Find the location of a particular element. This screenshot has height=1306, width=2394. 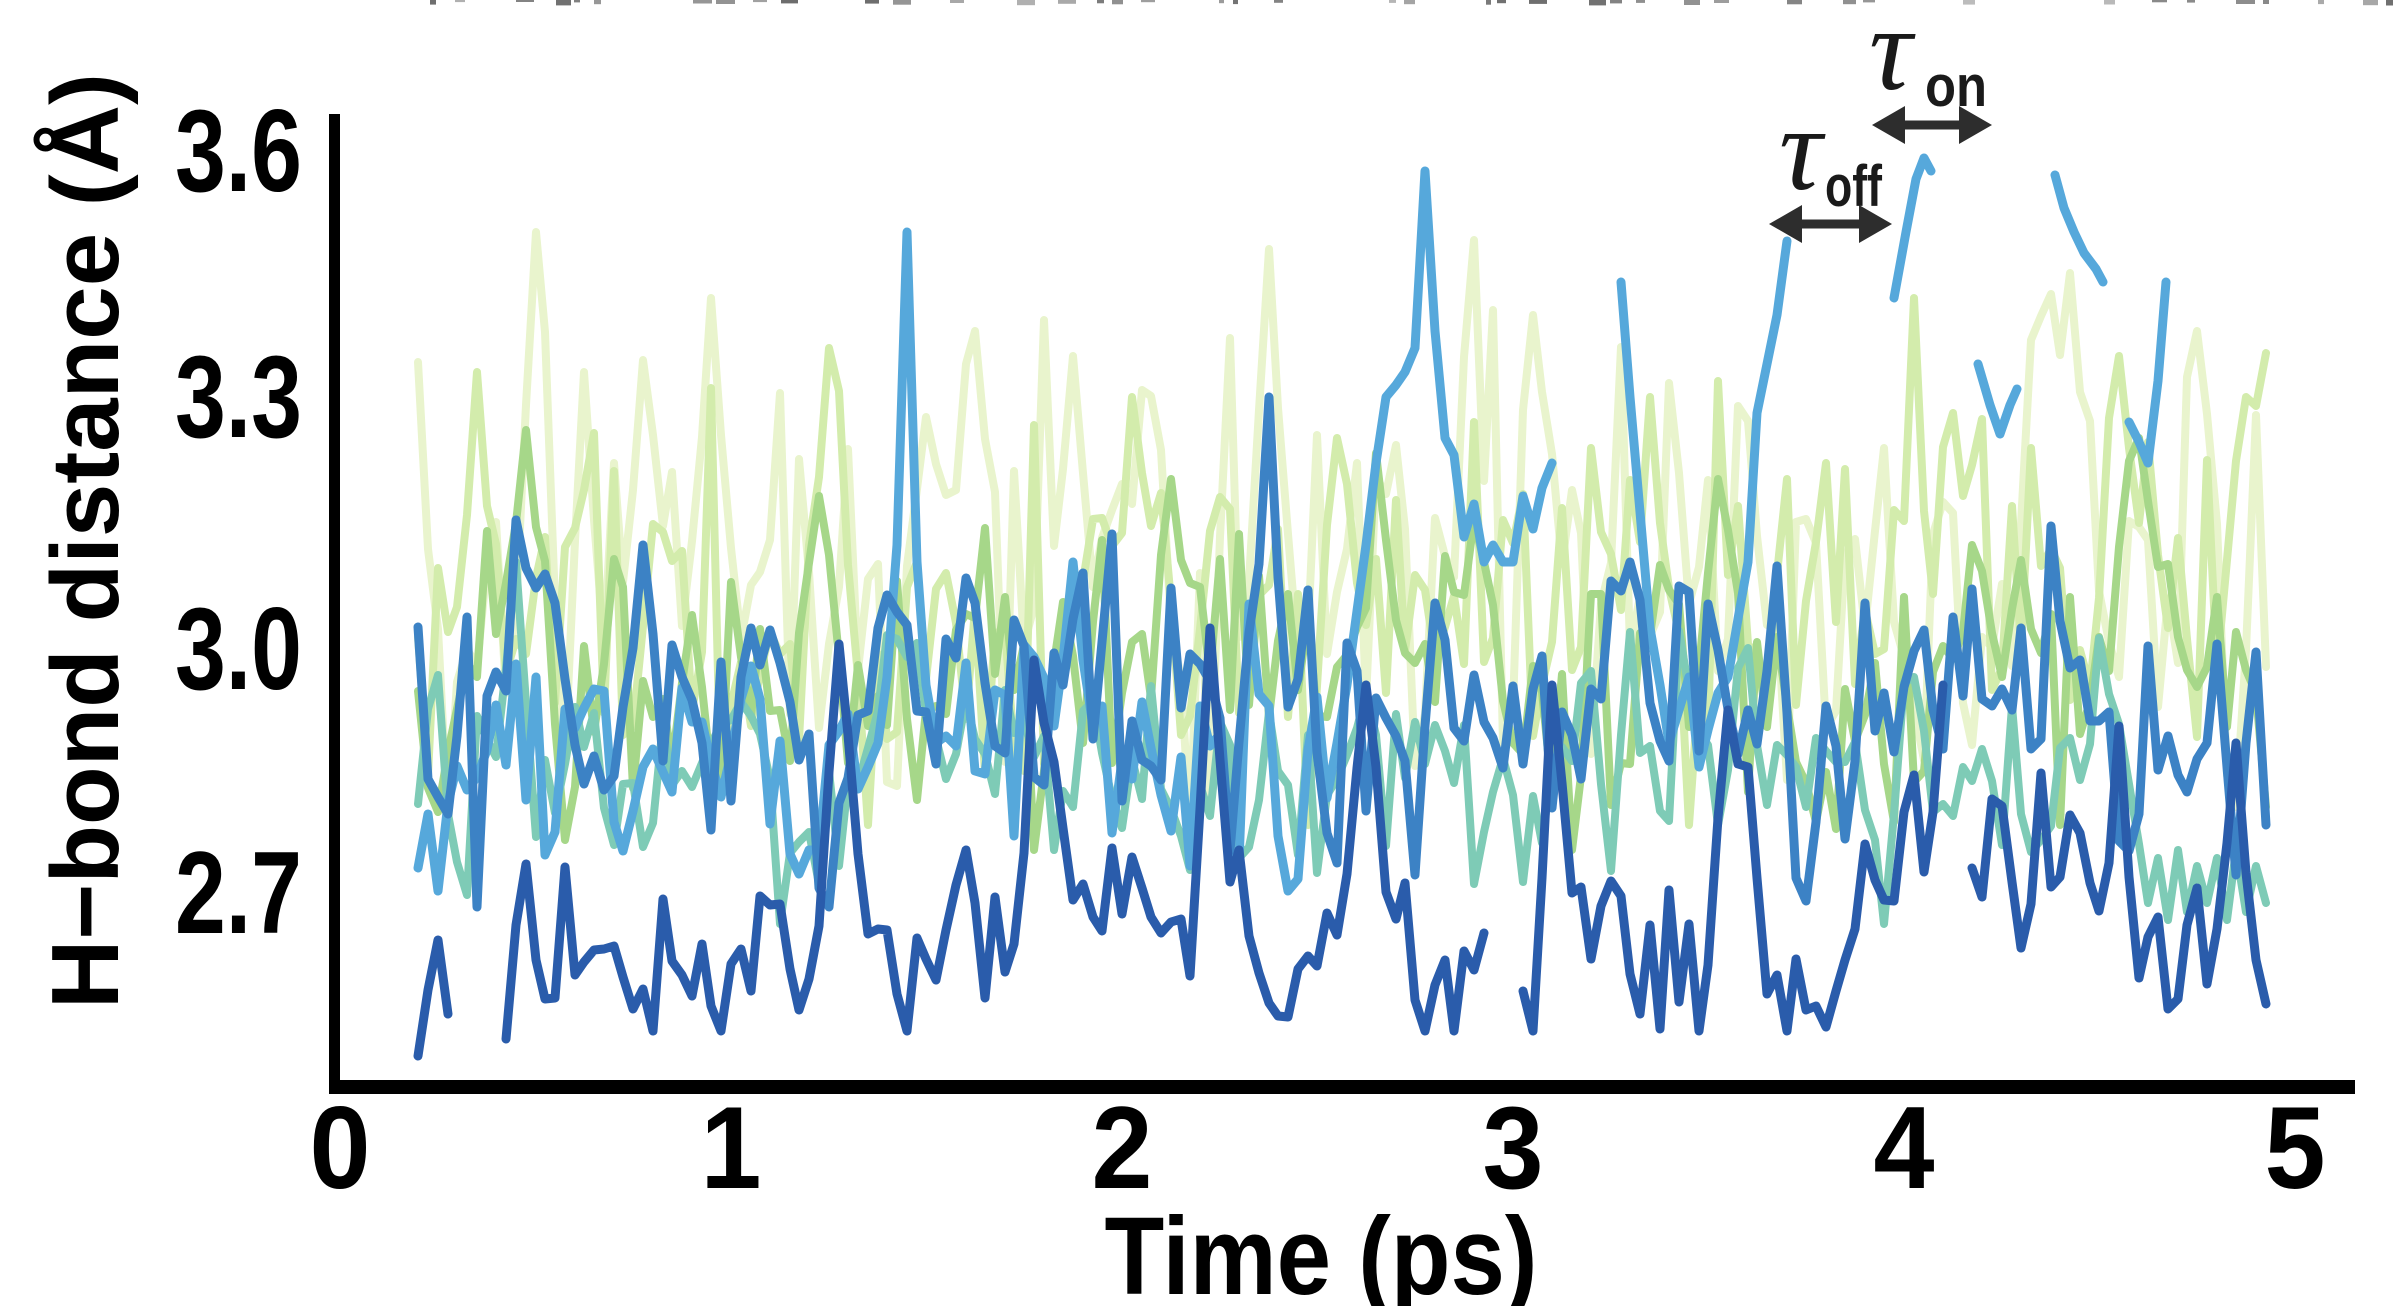

svg-text: 3.0 is located at coordinates (238, 648).